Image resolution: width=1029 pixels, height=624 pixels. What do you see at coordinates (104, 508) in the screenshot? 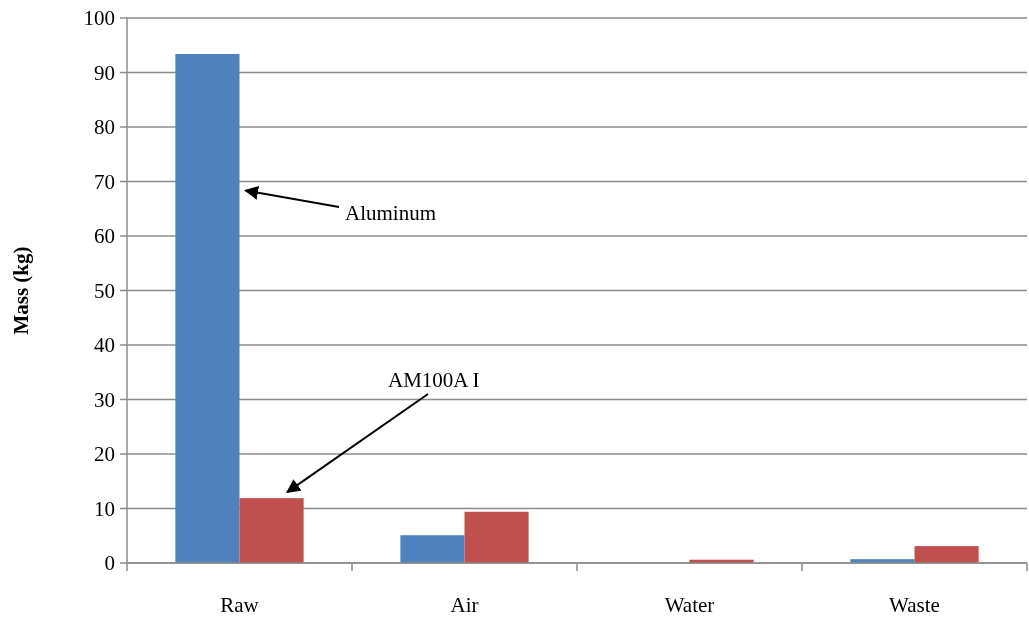
I see `y-tick-label: 10` at bounding box center [104, 508].